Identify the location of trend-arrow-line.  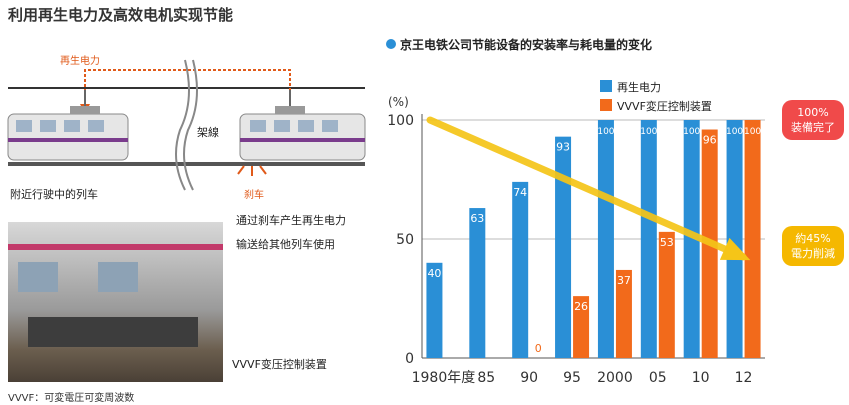
(586, 188).